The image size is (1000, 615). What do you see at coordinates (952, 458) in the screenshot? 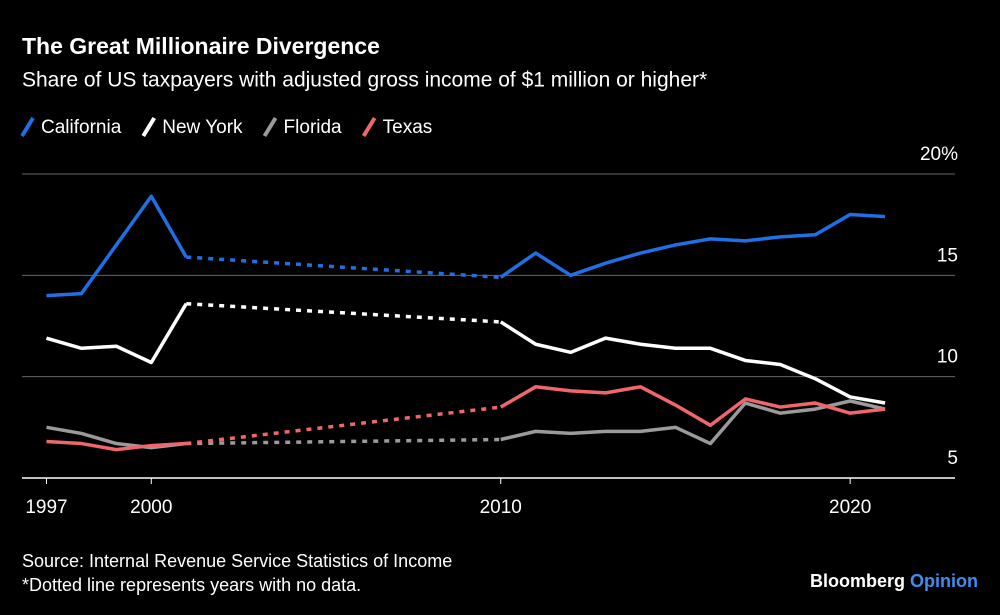
I see `y-tick-label: 5` at bounding box center [952, 458].